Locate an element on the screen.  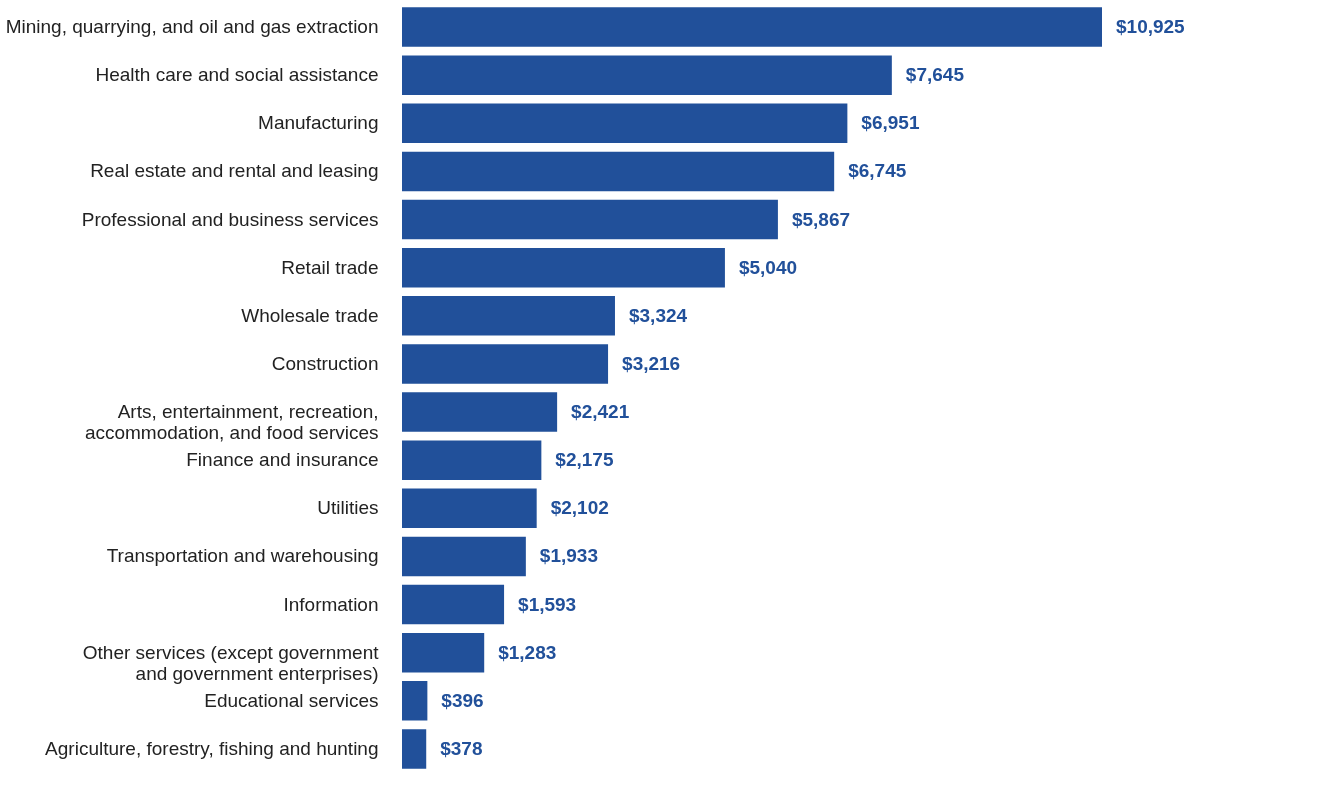
data-label: $3,216 is located at coordinates (651, 363).